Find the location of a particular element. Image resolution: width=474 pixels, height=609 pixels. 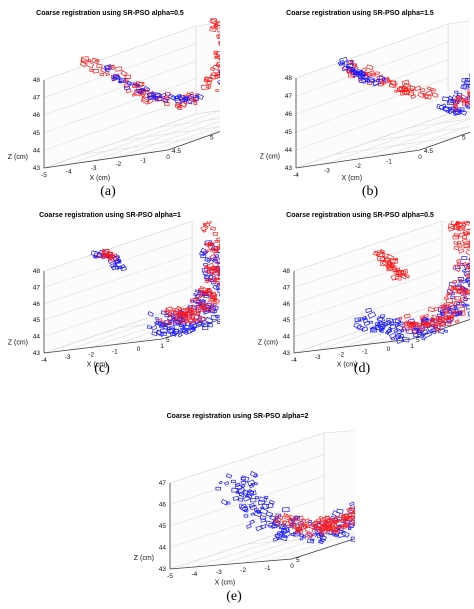

x-tick-label: -3 is located at coordinates (219, 572).